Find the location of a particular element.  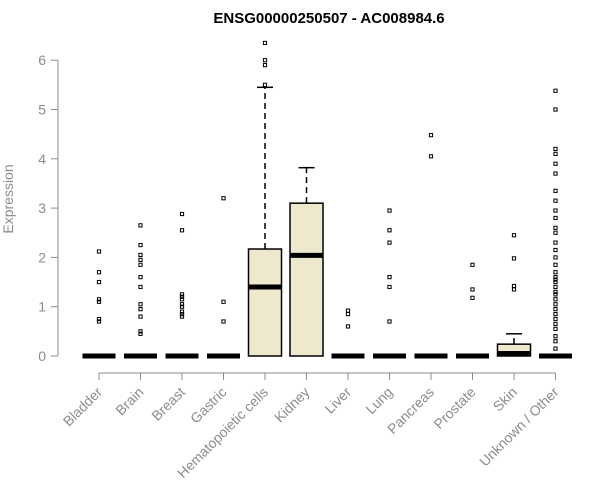

y-tick-label: 0 is located at coordinates (42, 356).